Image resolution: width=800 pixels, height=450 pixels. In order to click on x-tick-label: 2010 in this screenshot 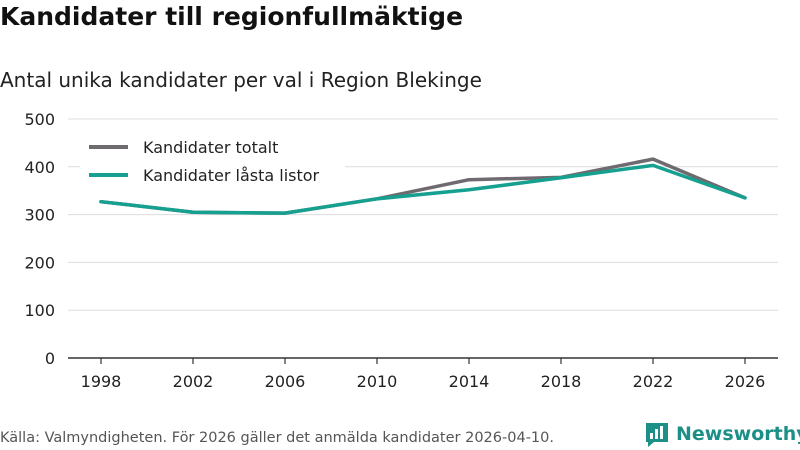, I will do `click(377, 381)`.